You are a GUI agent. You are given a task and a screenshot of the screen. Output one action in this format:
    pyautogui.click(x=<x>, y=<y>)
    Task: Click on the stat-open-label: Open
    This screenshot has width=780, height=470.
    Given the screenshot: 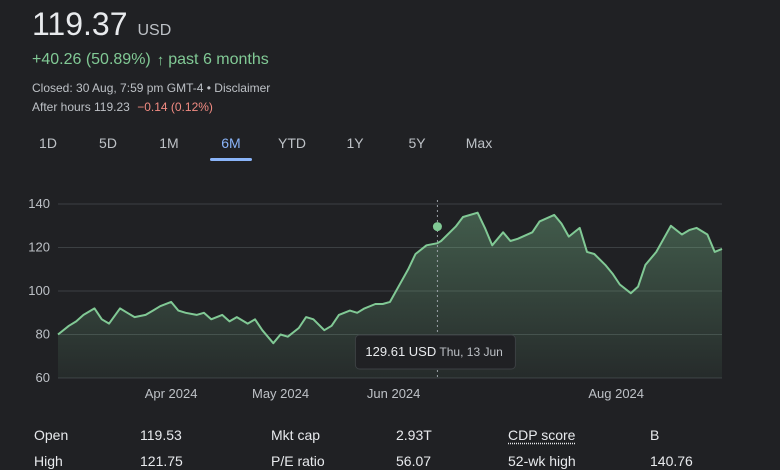 What is the action you would take?
    pyautogui.click(x=51, y=435)
    